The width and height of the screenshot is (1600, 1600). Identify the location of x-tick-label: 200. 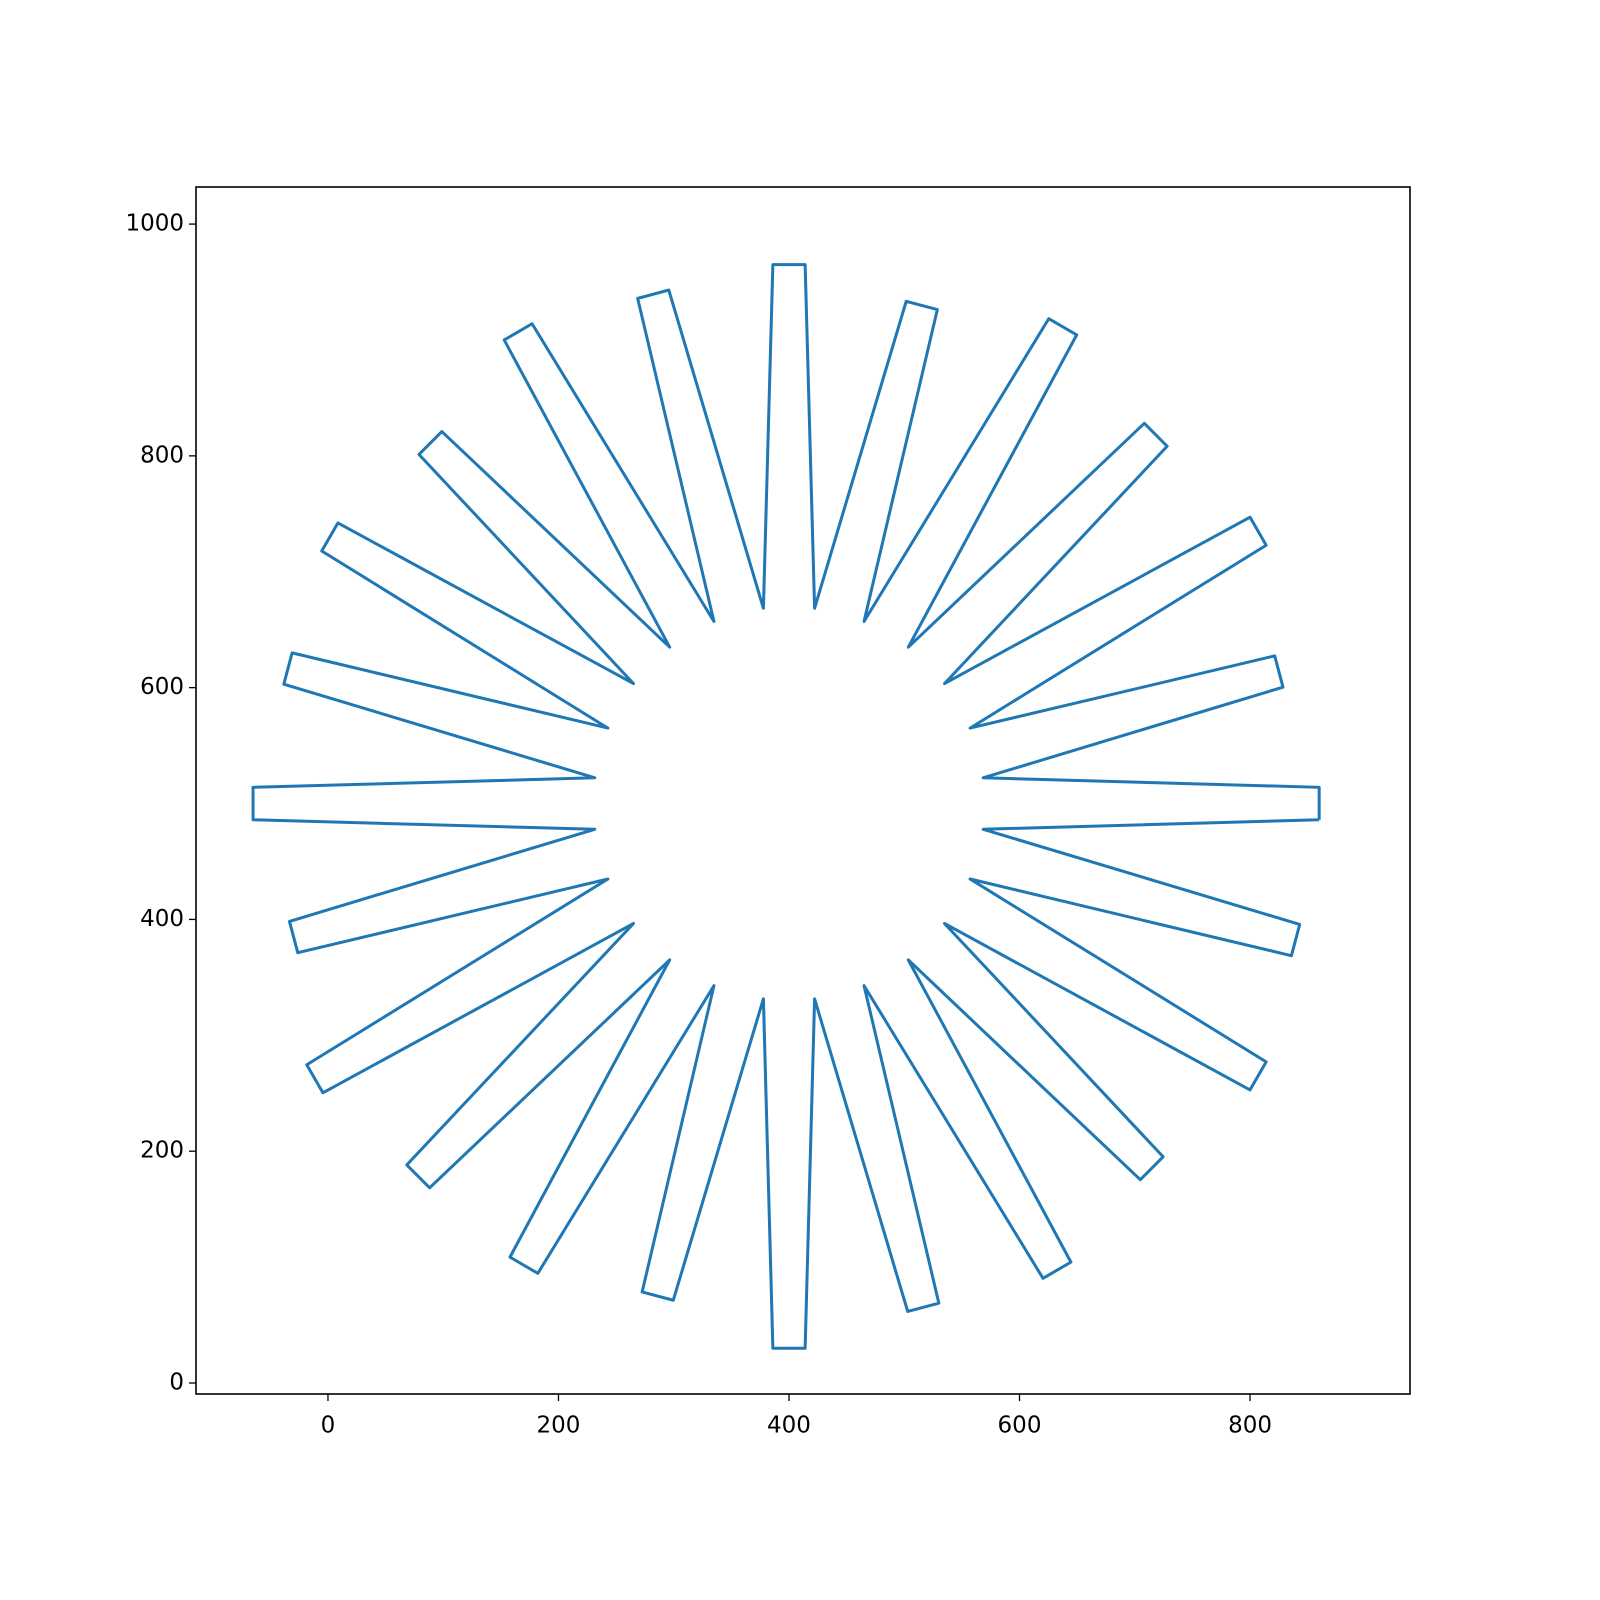
(559, 1426).